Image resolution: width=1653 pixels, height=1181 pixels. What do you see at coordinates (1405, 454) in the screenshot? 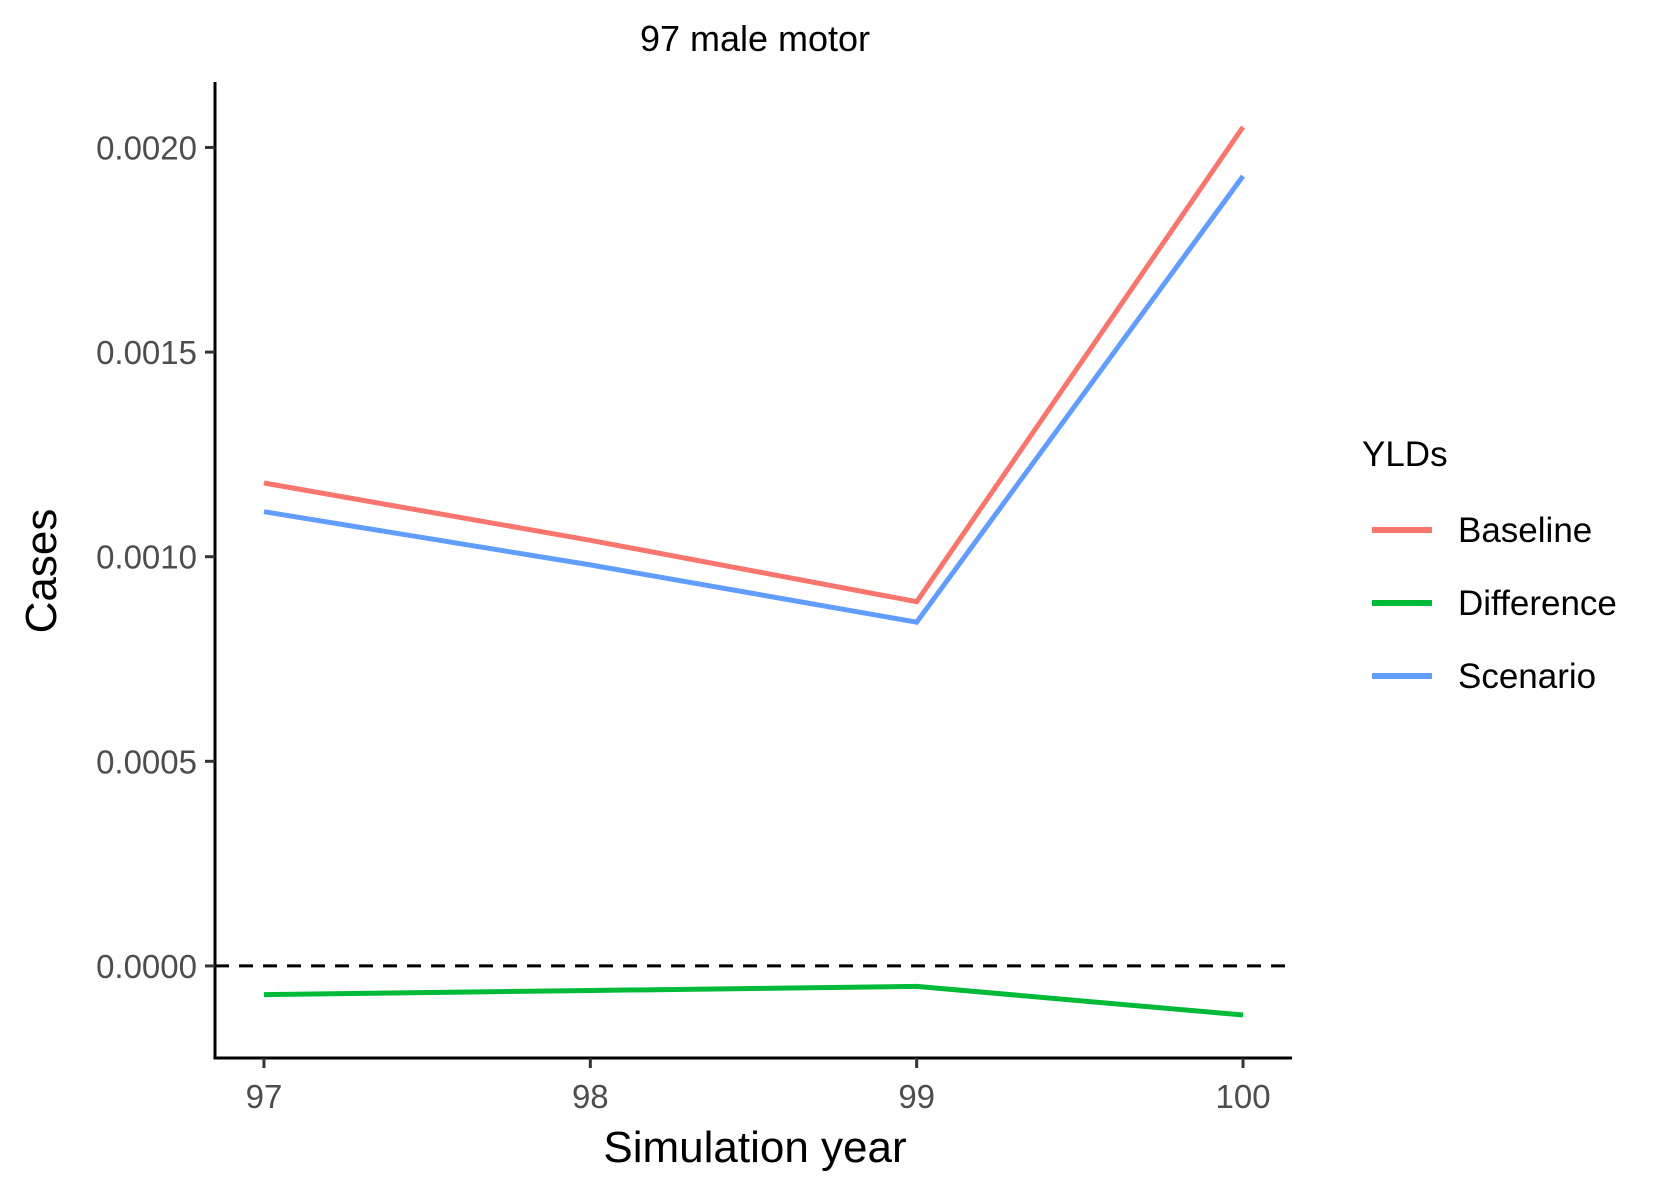
I see `legend-title: YLDs` at bounding box center [1405, 454].